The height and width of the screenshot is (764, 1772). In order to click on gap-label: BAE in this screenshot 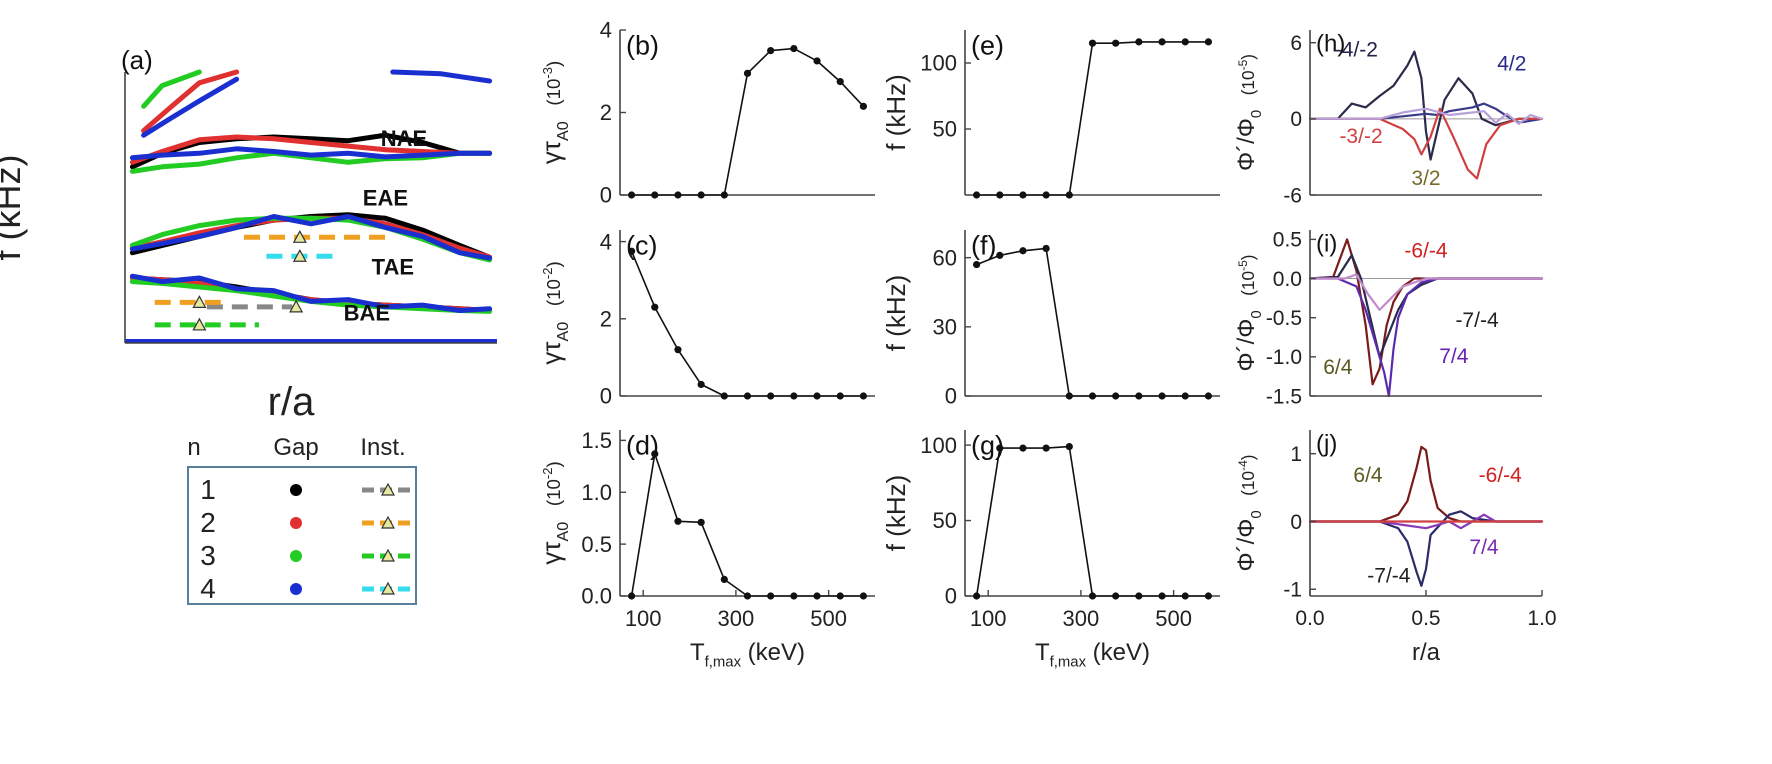, I will do `click(367, 312)`.